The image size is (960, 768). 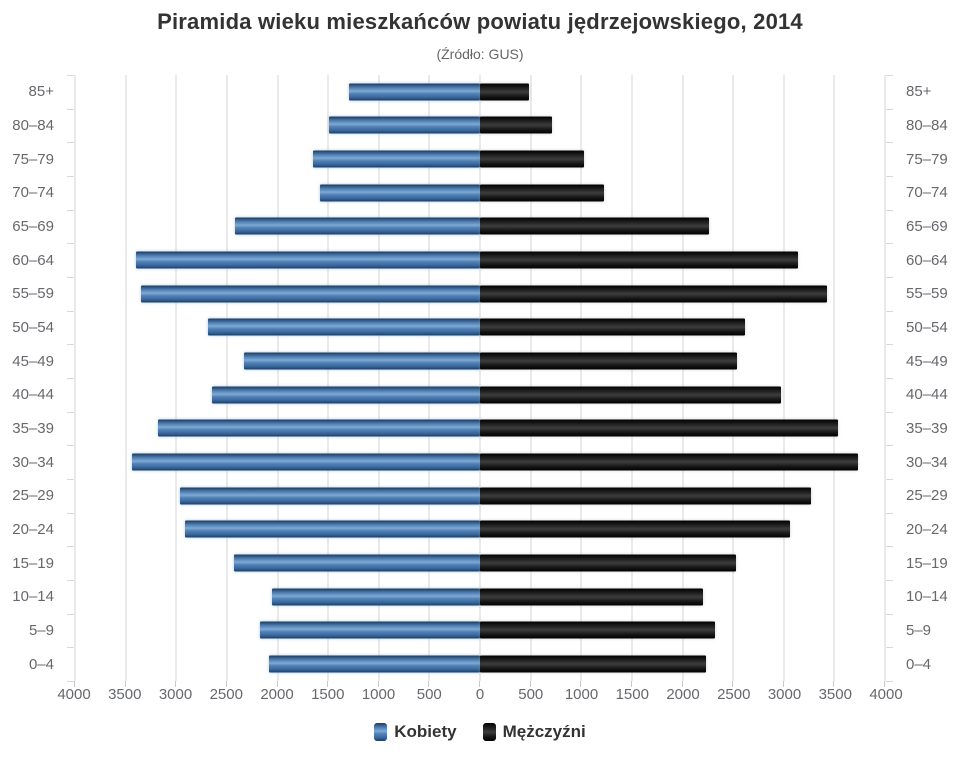 I want to click on bar-women-60–64, so click(x=307, y=260).